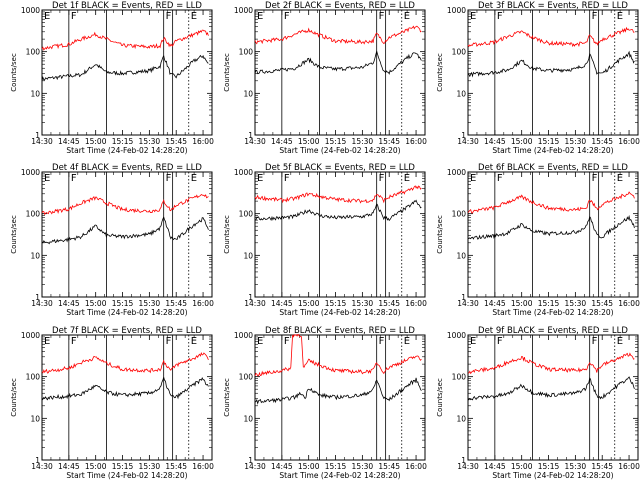  I want to click on panel-title: Det 8f BLACK = Events, RED = LLD, so click(340, 331).